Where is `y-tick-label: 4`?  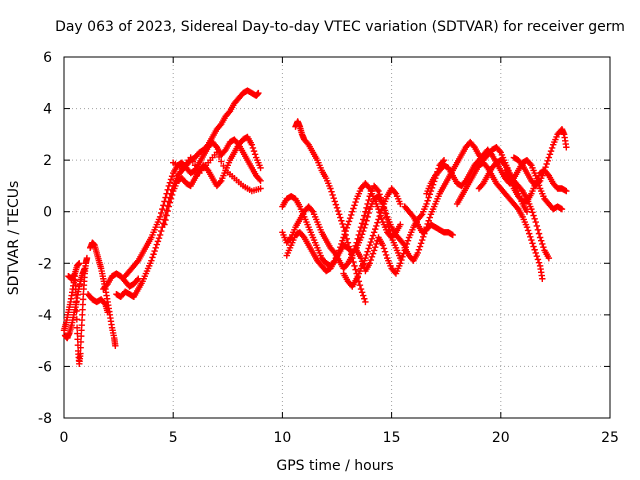
y-tick-label: 4 is located at coordinates (47, 110).